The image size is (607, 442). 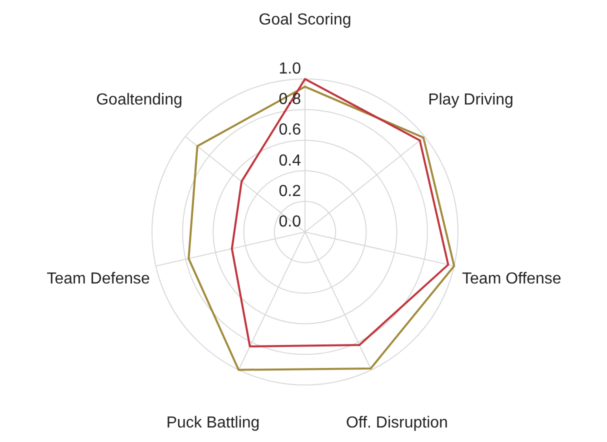 What do you see at coordinates (290, 222) in the screenshot?
I see `y-tick-label: 0.0` at bounding box center [290, 222].